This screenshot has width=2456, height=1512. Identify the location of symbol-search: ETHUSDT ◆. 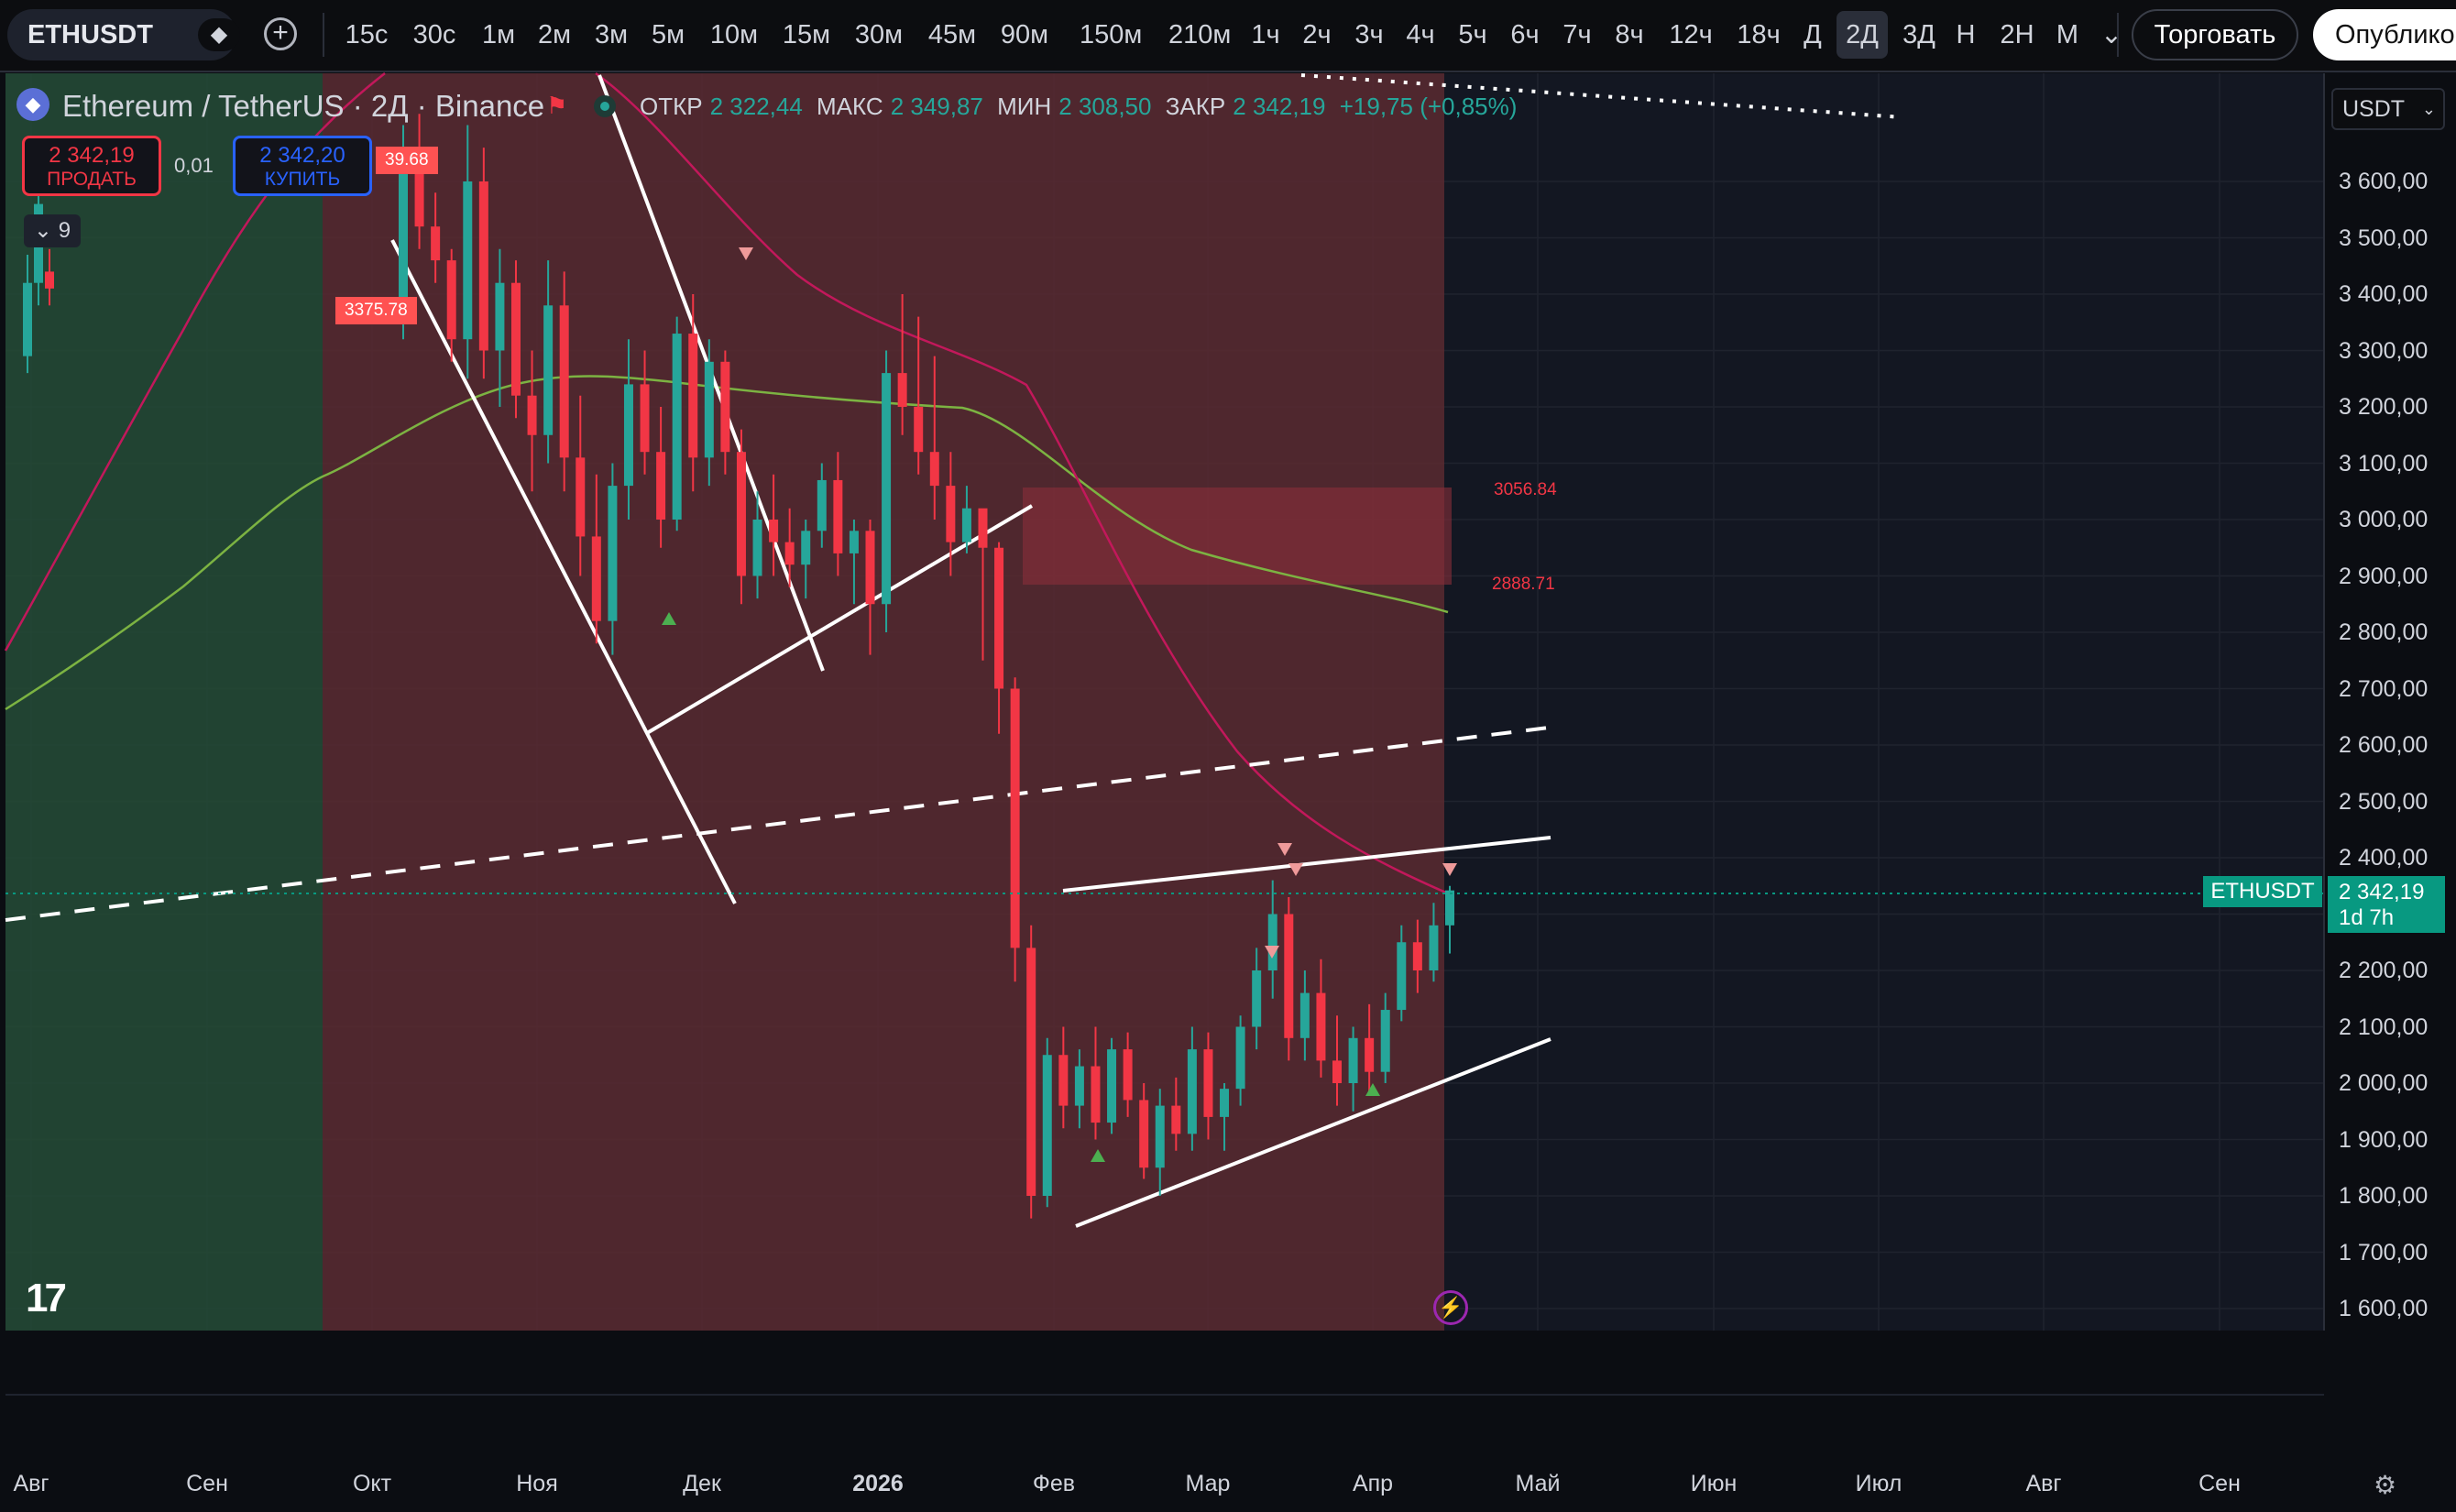
(124, 34).